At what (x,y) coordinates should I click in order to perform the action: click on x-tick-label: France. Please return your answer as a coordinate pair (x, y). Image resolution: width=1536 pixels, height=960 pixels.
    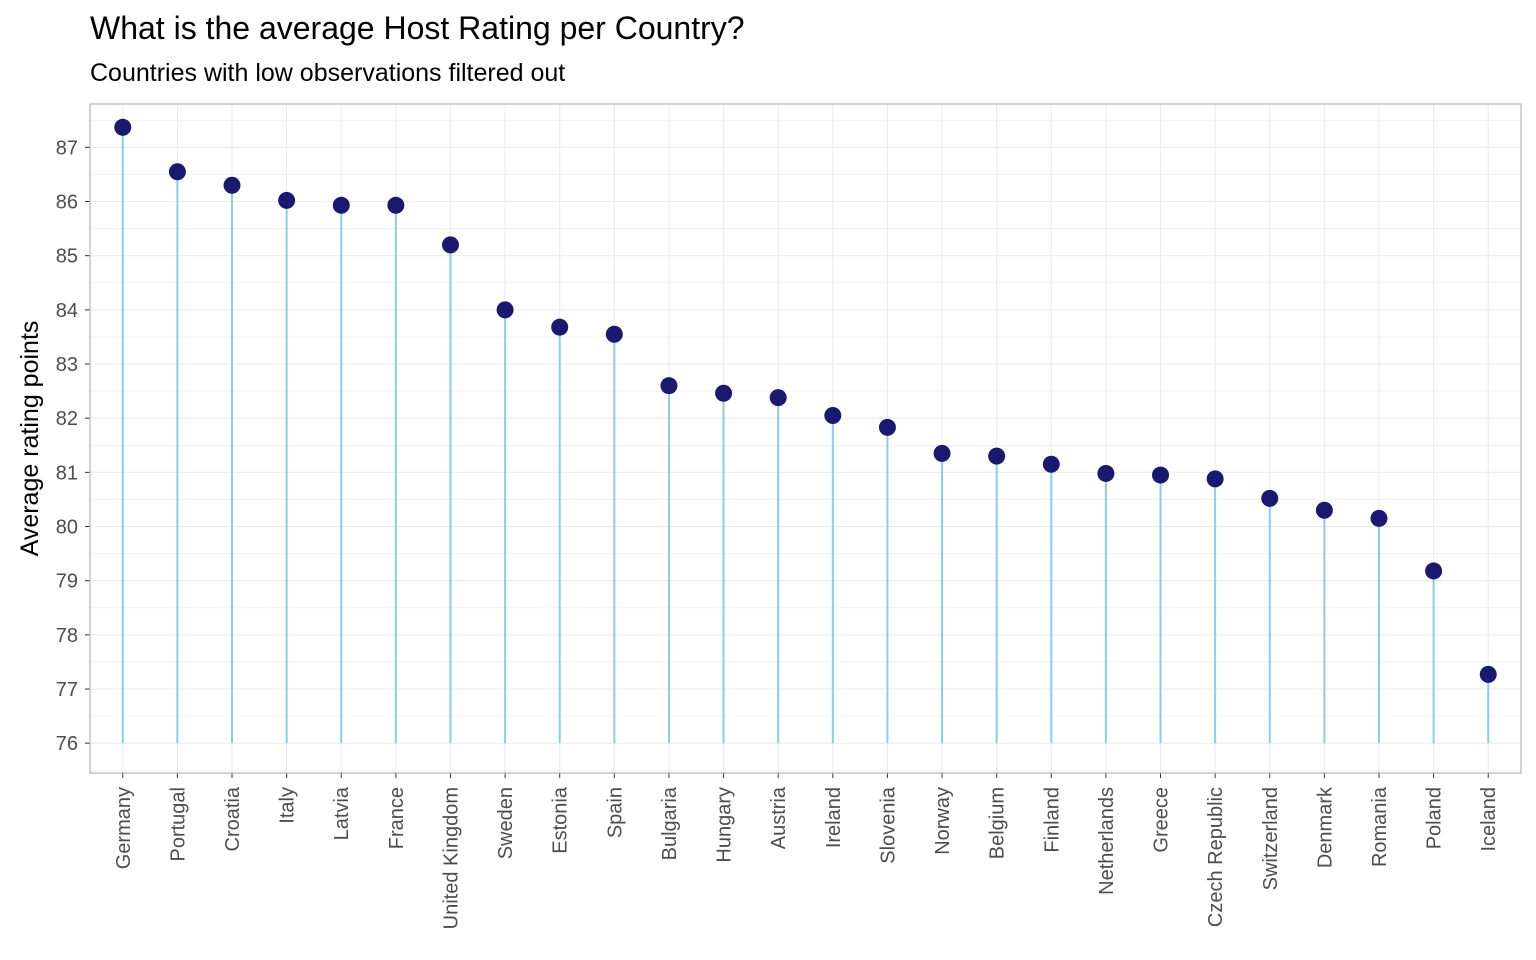
    Looking at the image, I should click on (397, 818).